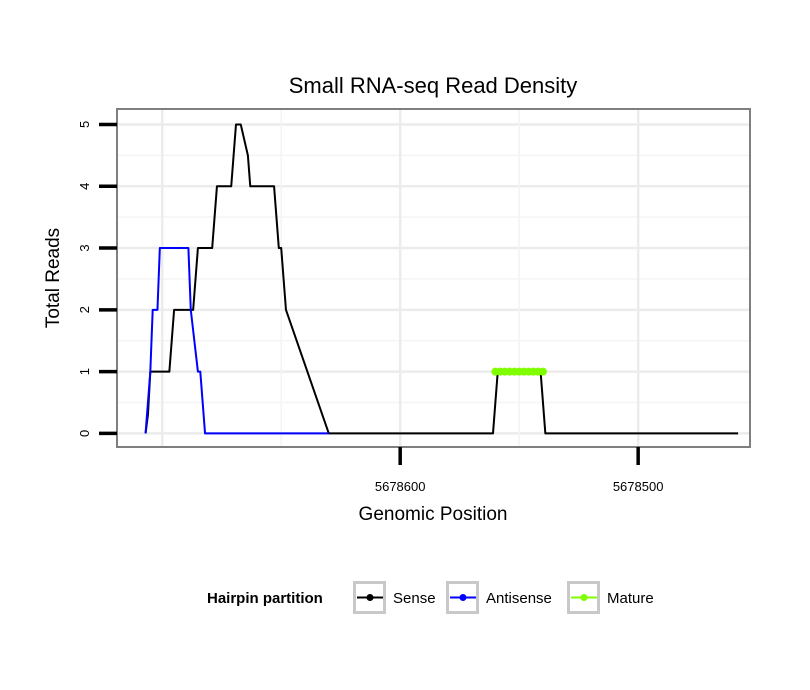 The height and width of the screenshot is (690, 810). Describe the element at coordinates (433, 85) in the screenshot. I see `chart-title: Small RNA-seq Read Density` at that location.